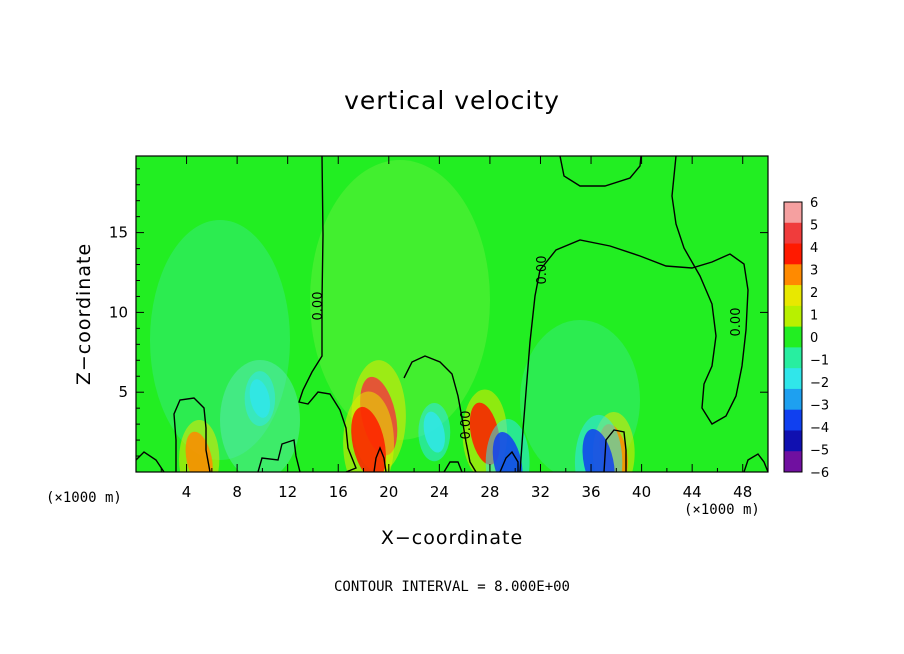 The image size is (904, 654). I want to click on colorbar-tick-label: 1, so click(814, 316).